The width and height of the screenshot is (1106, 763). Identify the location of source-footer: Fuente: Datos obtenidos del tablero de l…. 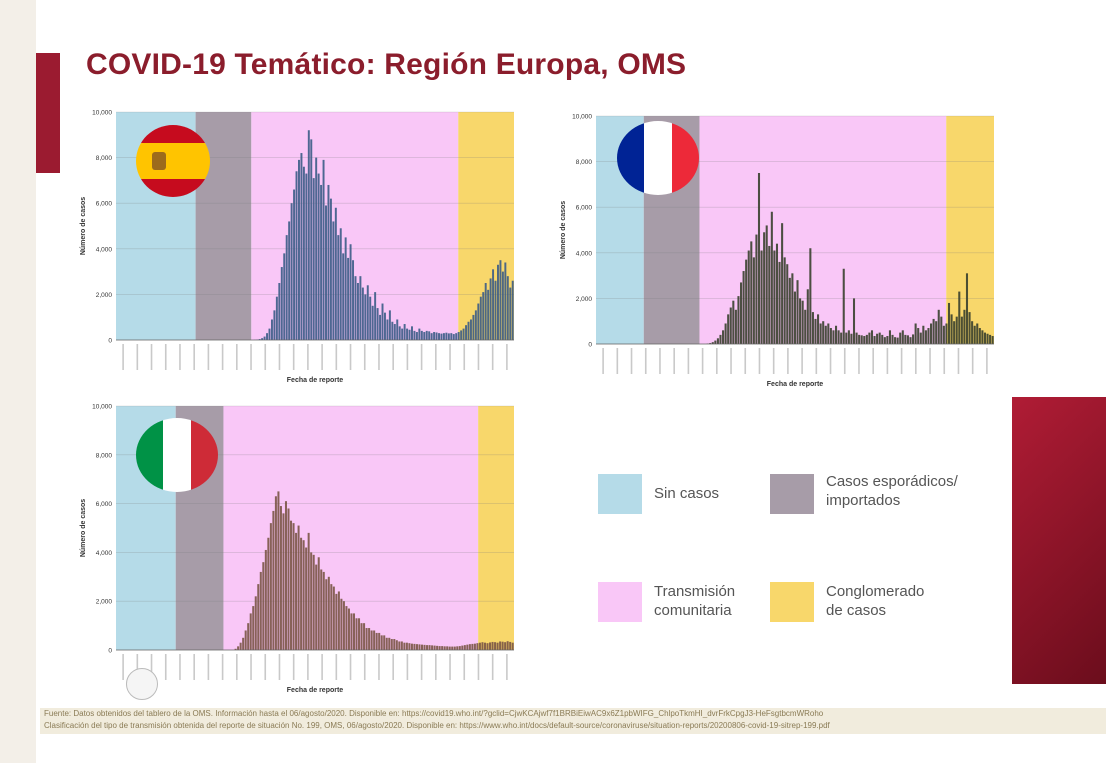
(573, 721).